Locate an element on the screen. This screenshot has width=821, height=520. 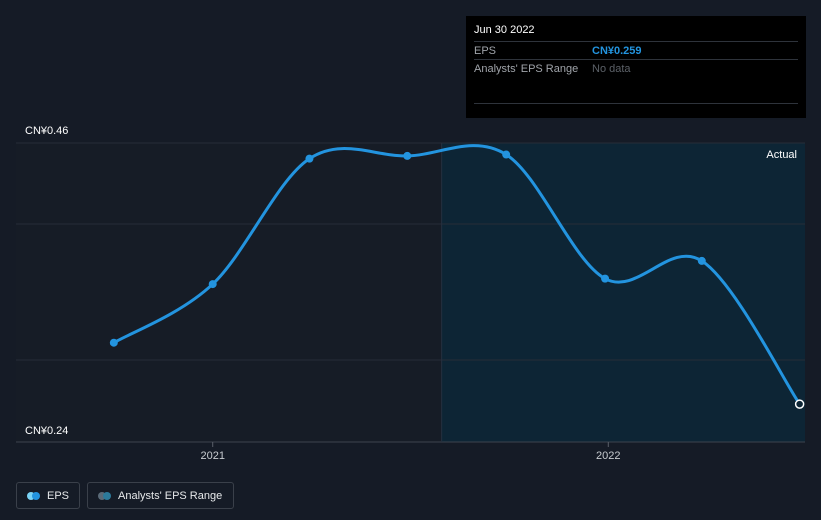
actual-region-label: Actual is located at coordinates (781, 155).